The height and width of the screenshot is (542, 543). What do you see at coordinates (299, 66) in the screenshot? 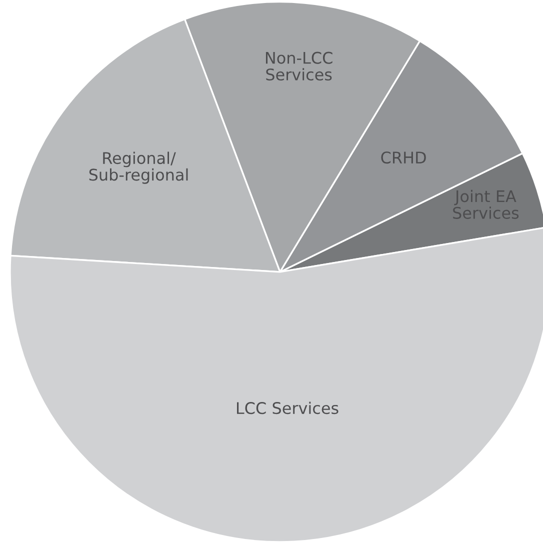
I see `slice-label: Non-LCC Services` at bounding box center [299, 66].